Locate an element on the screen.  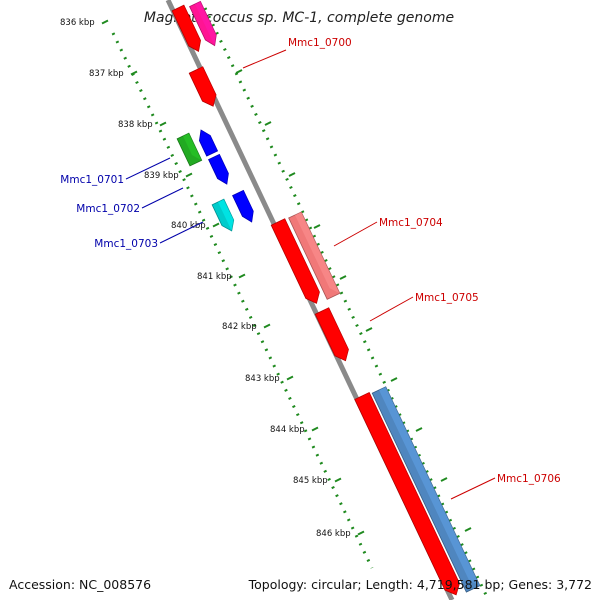
gene-arrow-mmc1-0701-highlight is located at coordinates (192, 147).